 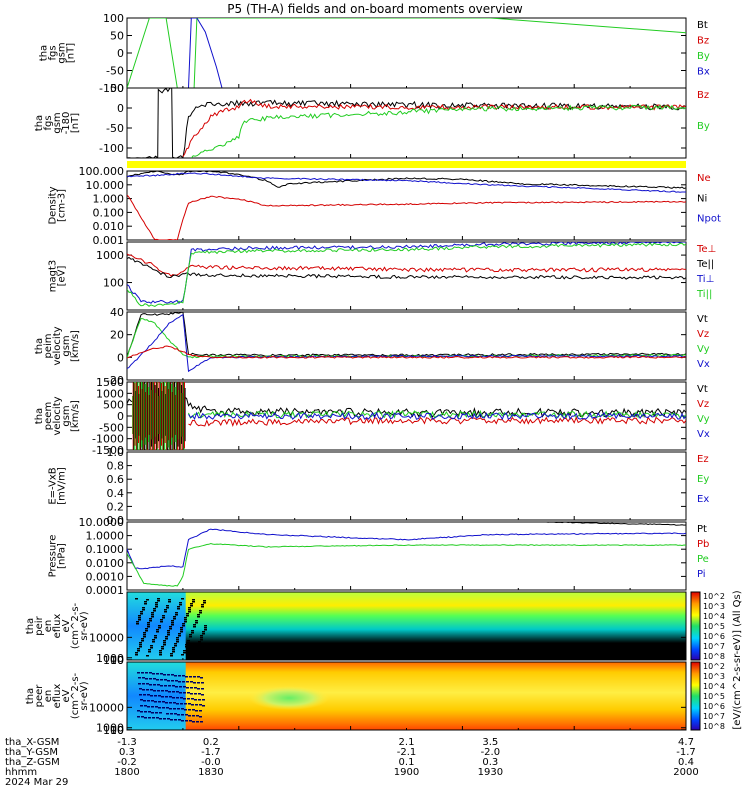 What do you see at coordinates (75, 416) in the screenshot?
I see `y-axis-label: [km/s]` at bounding box center [75, 416].